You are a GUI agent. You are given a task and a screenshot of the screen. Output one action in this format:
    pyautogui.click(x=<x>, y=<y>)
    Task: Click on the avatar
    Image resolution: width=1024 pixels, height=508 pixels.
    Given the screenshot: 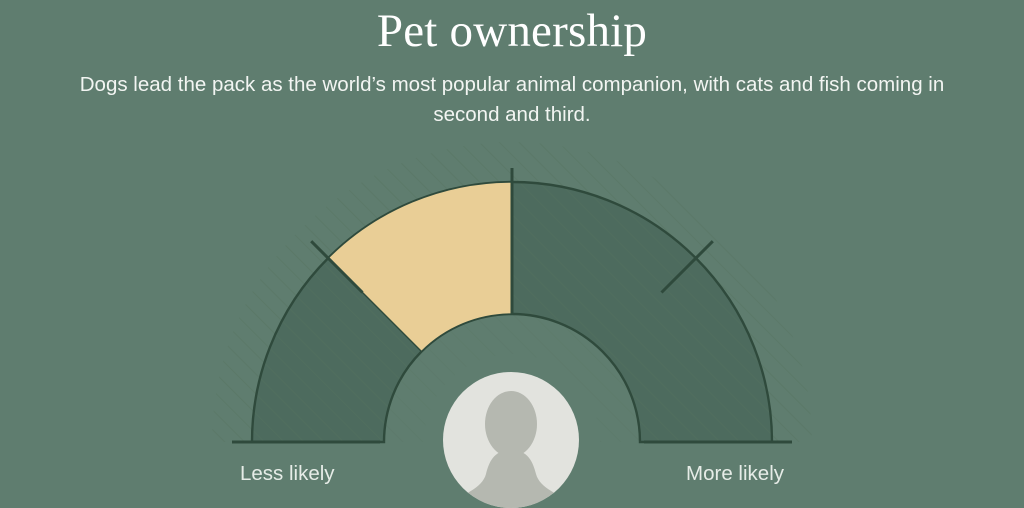 What is the action you would take?
    pyautogui.click(x=511, y=440)
    